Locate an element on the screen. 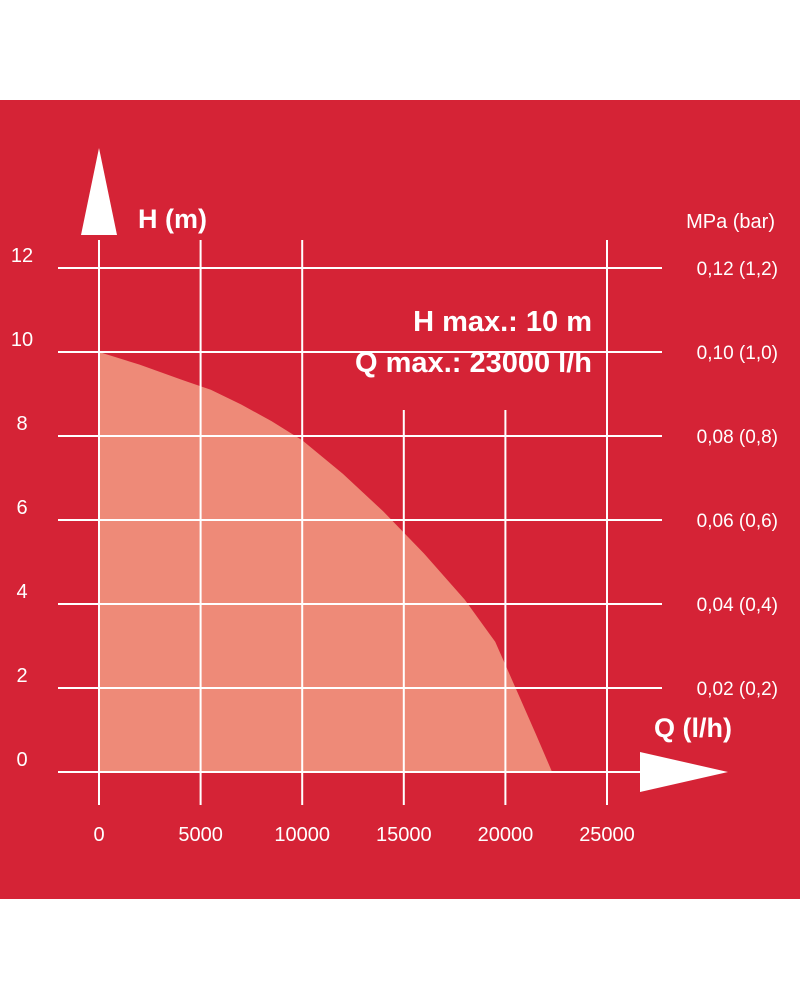  annotation-q-max: Q max.: 23000 l/h is located at coordinates (473, 363).